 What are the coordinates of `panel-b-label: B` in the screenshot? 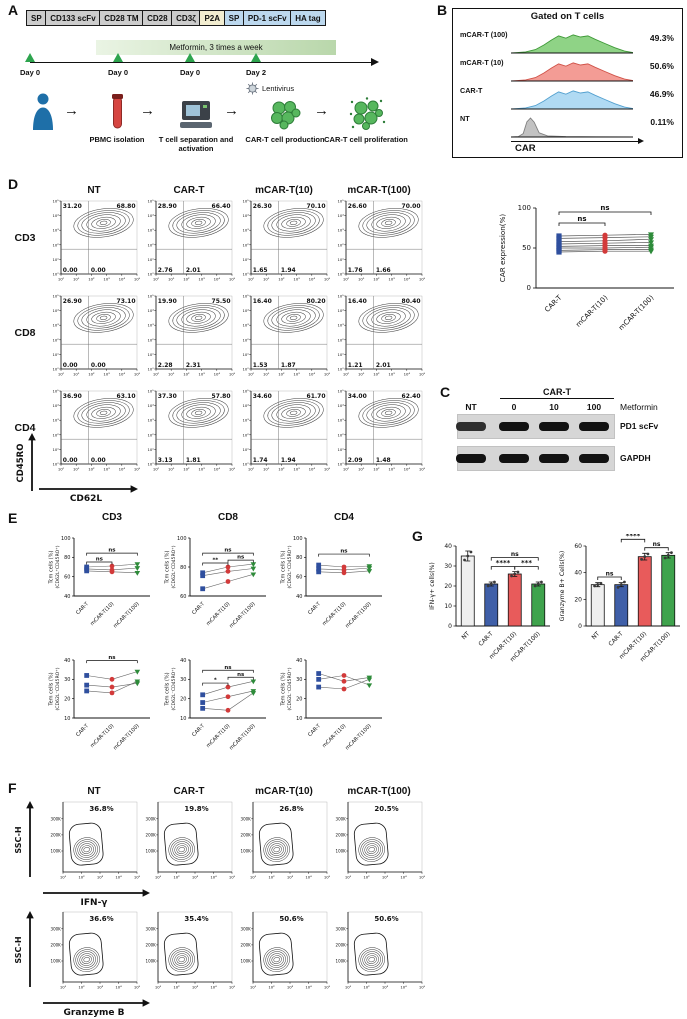 It's located at (442, 10).